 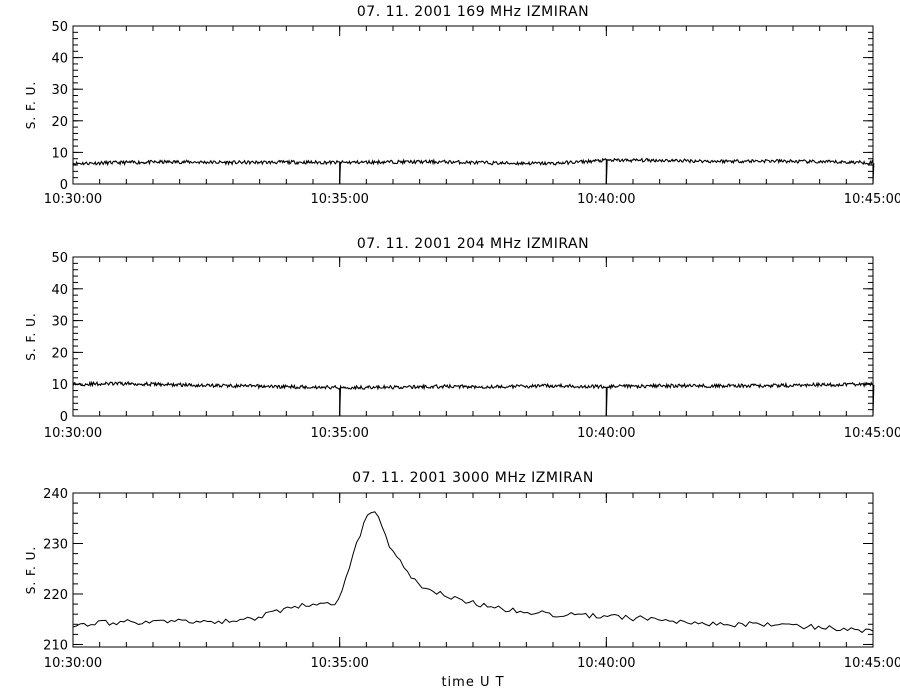 I want to click on chart-title: 07. 11. 2001 169 MHz IZMIRAN, so click(x=473, y=12).